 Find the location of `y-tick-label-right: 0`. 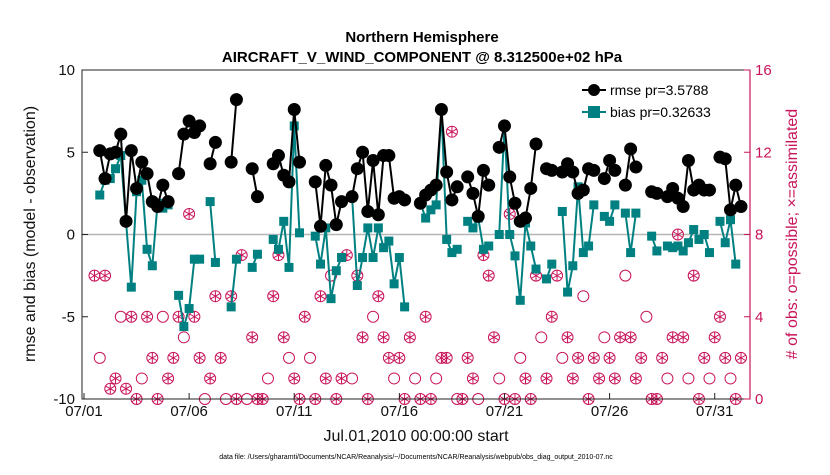

y-tick-label-right: 0 is located at coordinates (759, 399).